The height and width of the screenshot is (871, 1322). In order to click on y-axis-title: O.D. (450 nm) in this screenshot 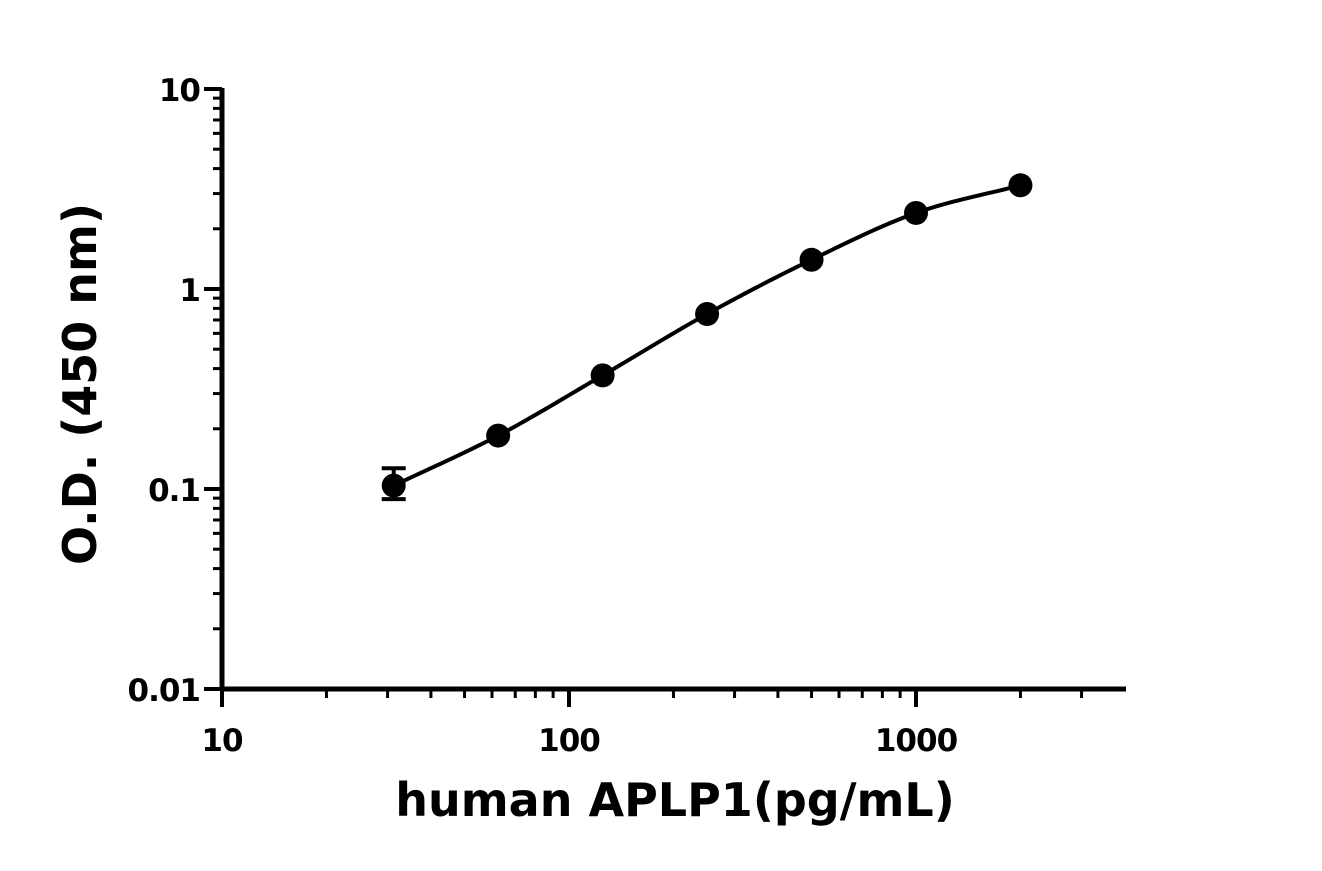, I will do `click(80, 384)`.